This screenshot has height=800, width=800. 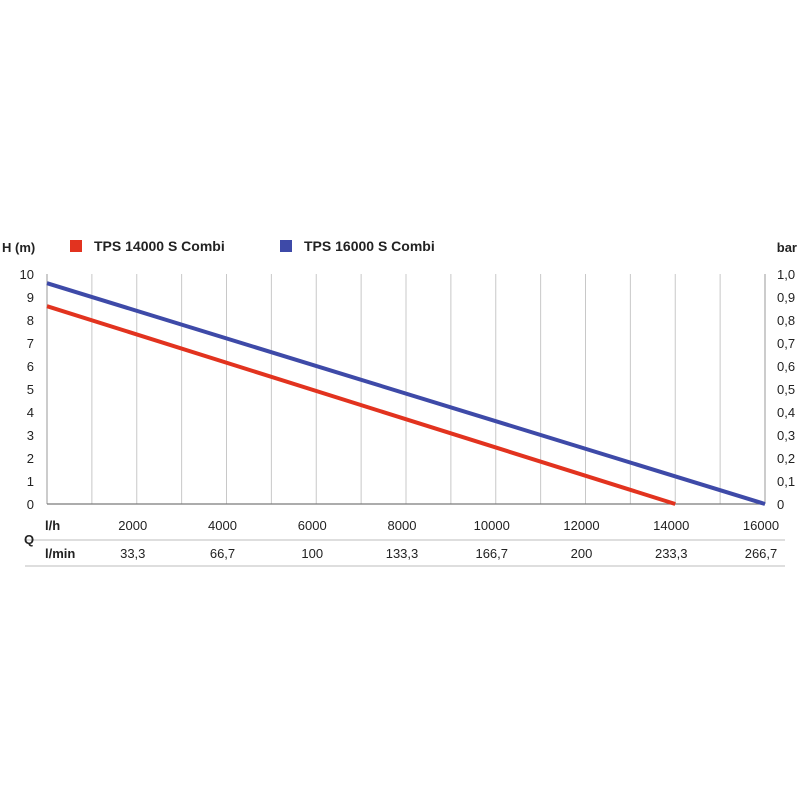 I want to click on x-lh-tick-label: 16000, so click(x=761, y=525).